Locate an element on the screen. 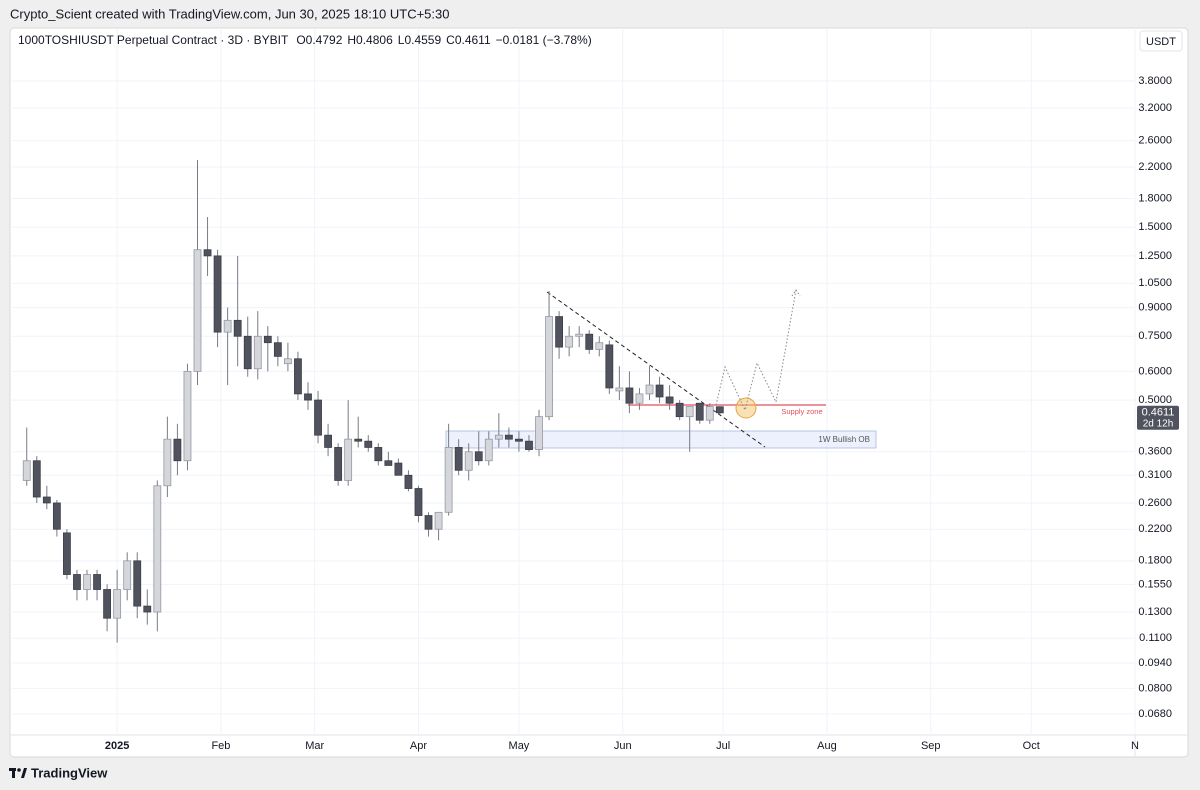 The width and height of the screenshot is (1200, 790). drawings: 1W Bullish OB Supply zone is located at coordinates (661, 369).